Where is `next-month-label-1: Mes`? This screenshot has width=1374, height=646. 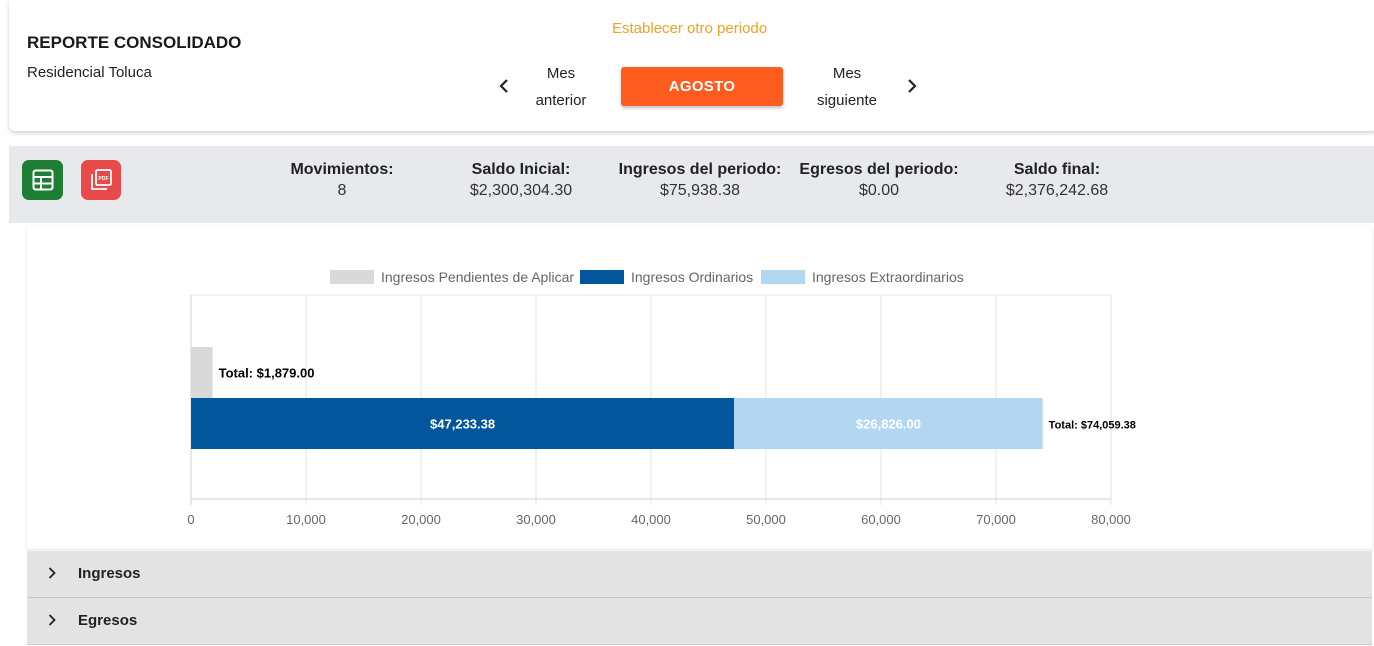
next-month-label-1: Mes is located at coordinates (847, 73).